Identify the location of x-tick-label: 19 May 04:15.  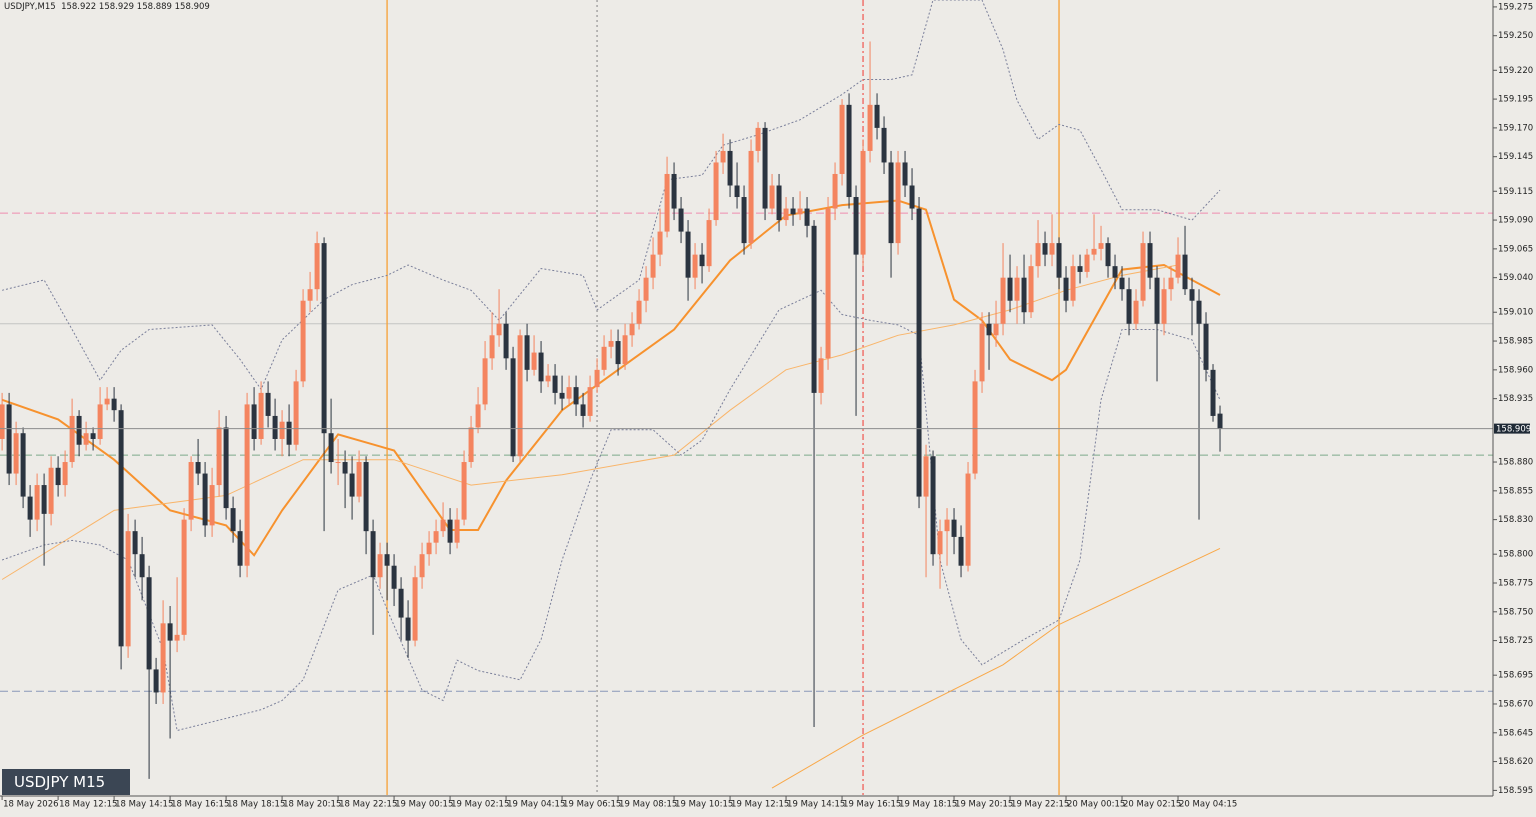
(536, 805).